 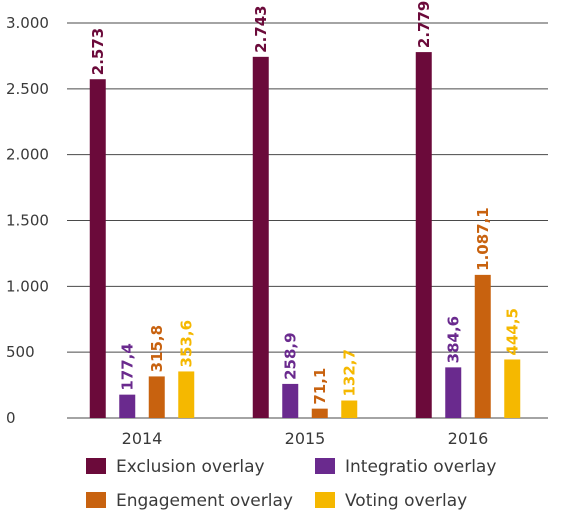 What do you see at coordinates (424, 24) in the screenshot?
I see `data-label: 2.779` at bounding box center [424, 24].